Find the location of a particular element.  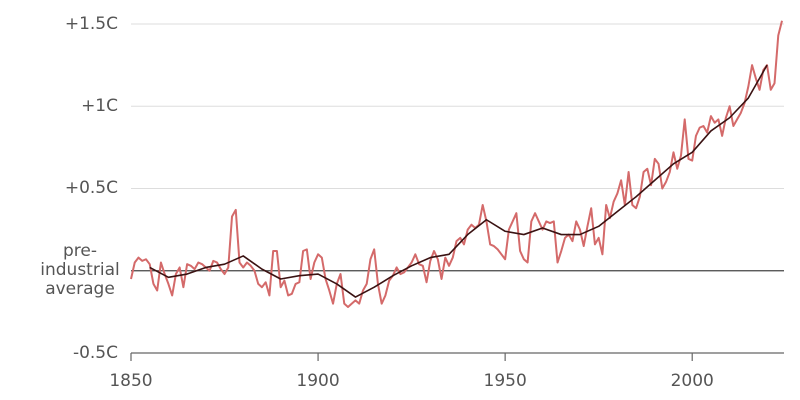

x-tick-label: 1950 is located at coordinates (505, 381).